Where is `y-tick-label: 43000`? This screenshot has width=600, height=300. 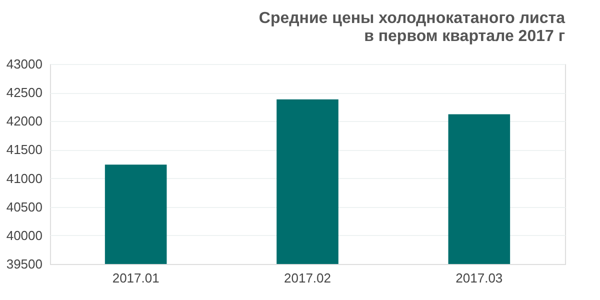 y-tick-label: 43000 is located at coordinates (24, 64).